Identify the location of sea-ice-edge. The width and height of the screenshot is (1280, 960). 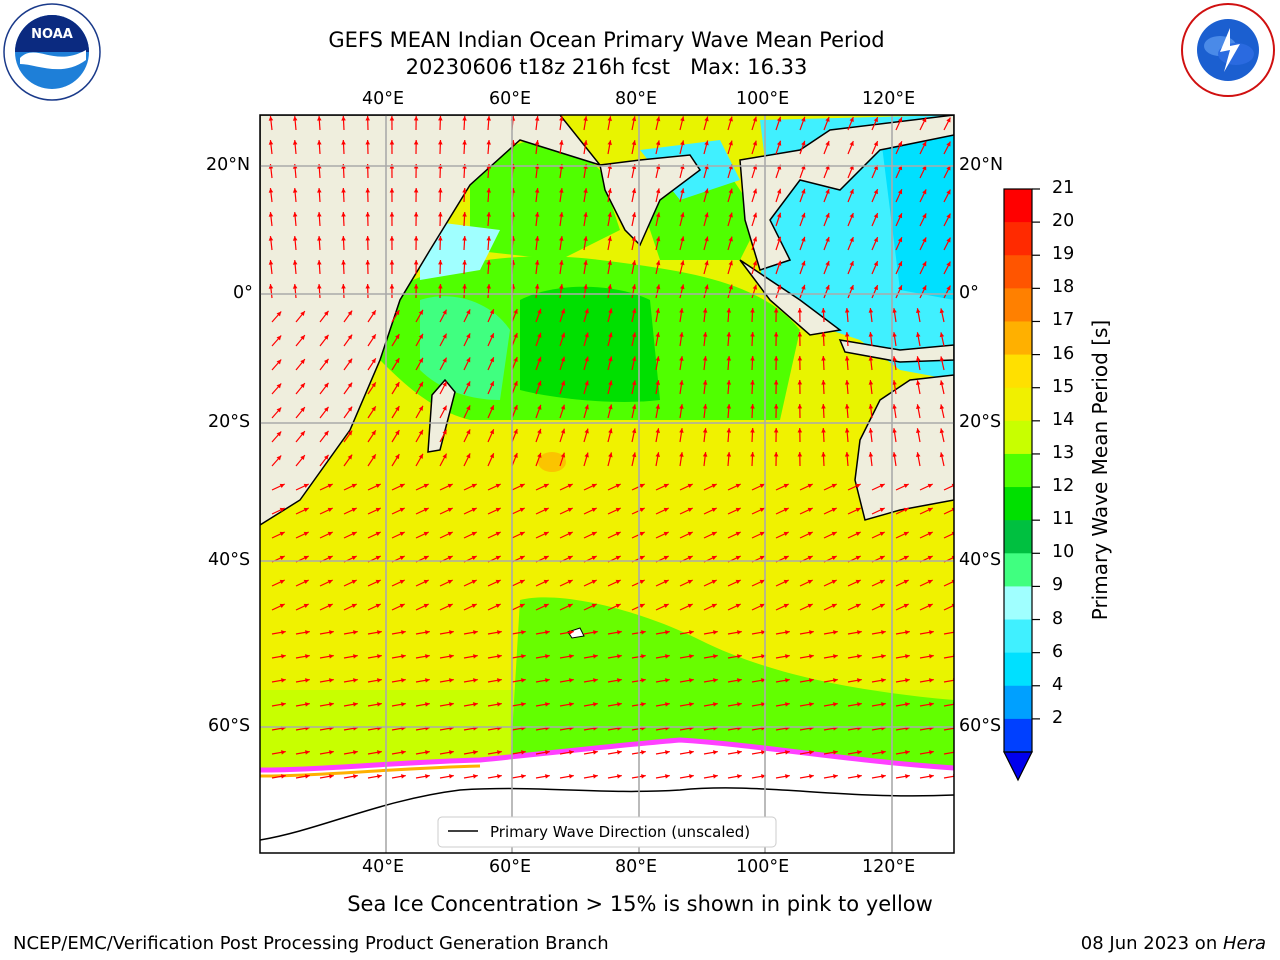
(607, 755).